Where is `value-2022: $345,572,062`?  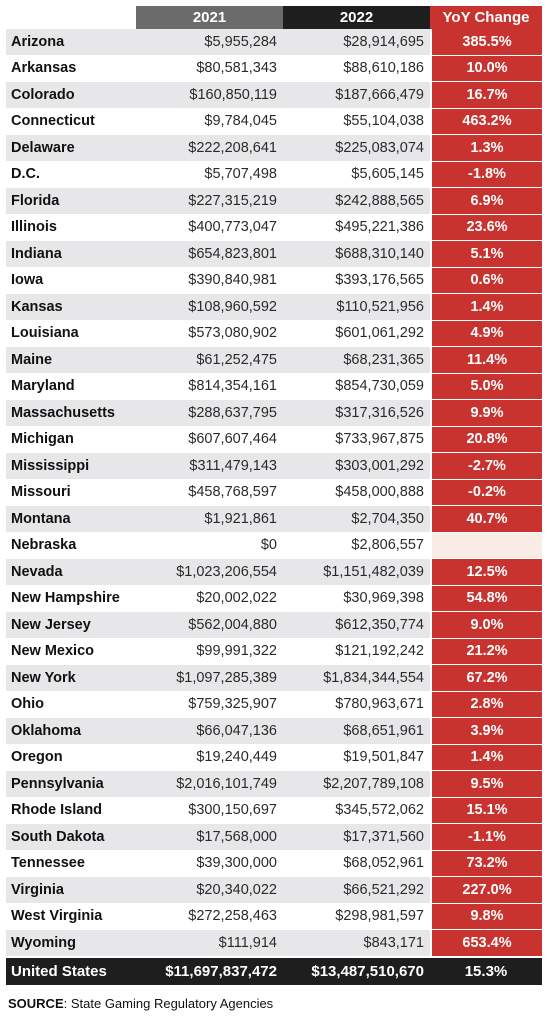 value-2022: $345,572,062 is located at coordinates (379, 810).